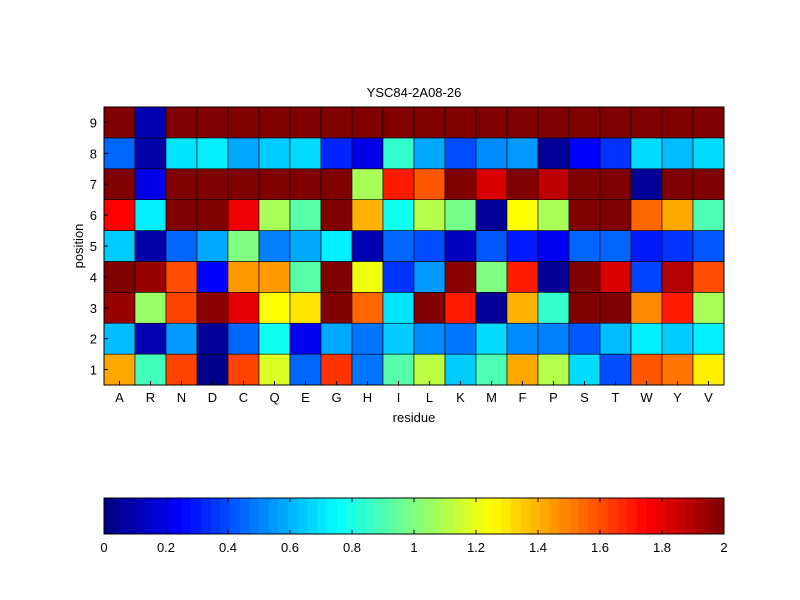  Describe the element at coordinates (491, 397) in the screenshot. I see `x-tick-label: M` at that location.